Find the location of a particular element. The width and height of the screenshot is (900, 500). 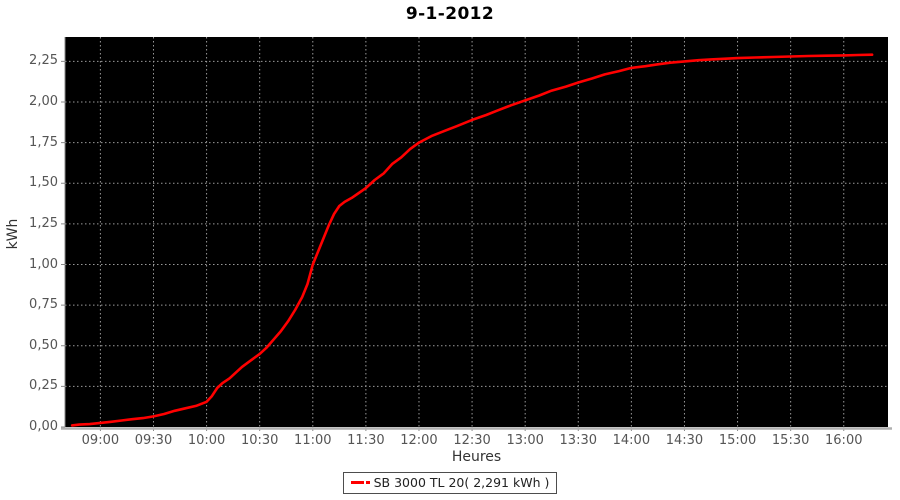

x-axis-title: Heures is located at coordinates (476, 457).